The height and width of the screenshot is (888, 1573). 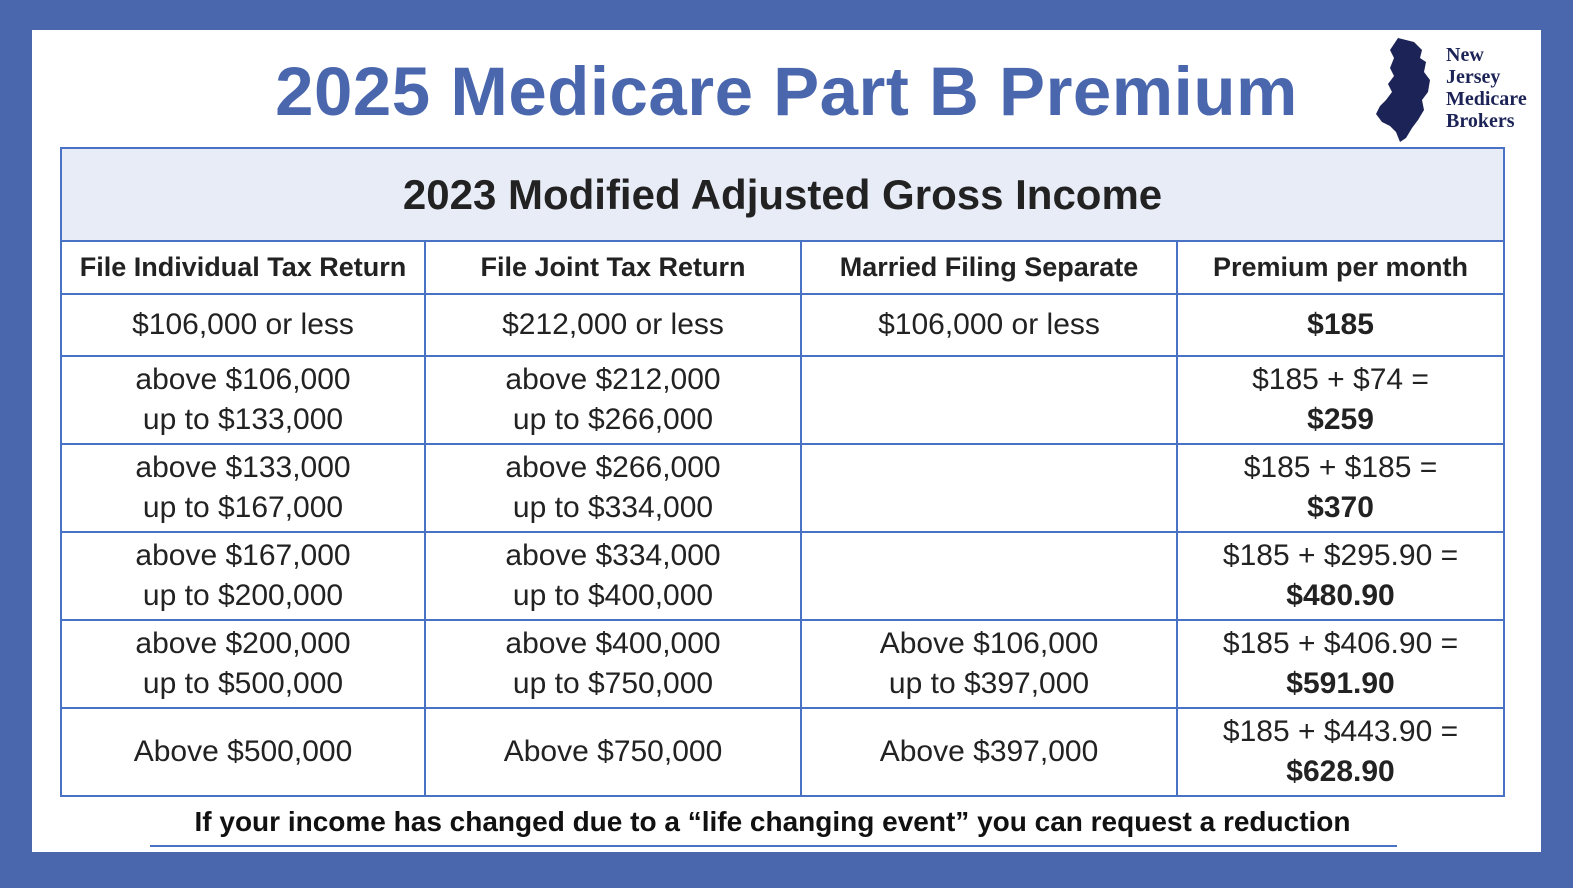 What do you see at coordinates (782, 194) in the screenshot?
I see `income-super-header: 2023 Modified Adjusted Gross Income` at bounding box center [782, 194].